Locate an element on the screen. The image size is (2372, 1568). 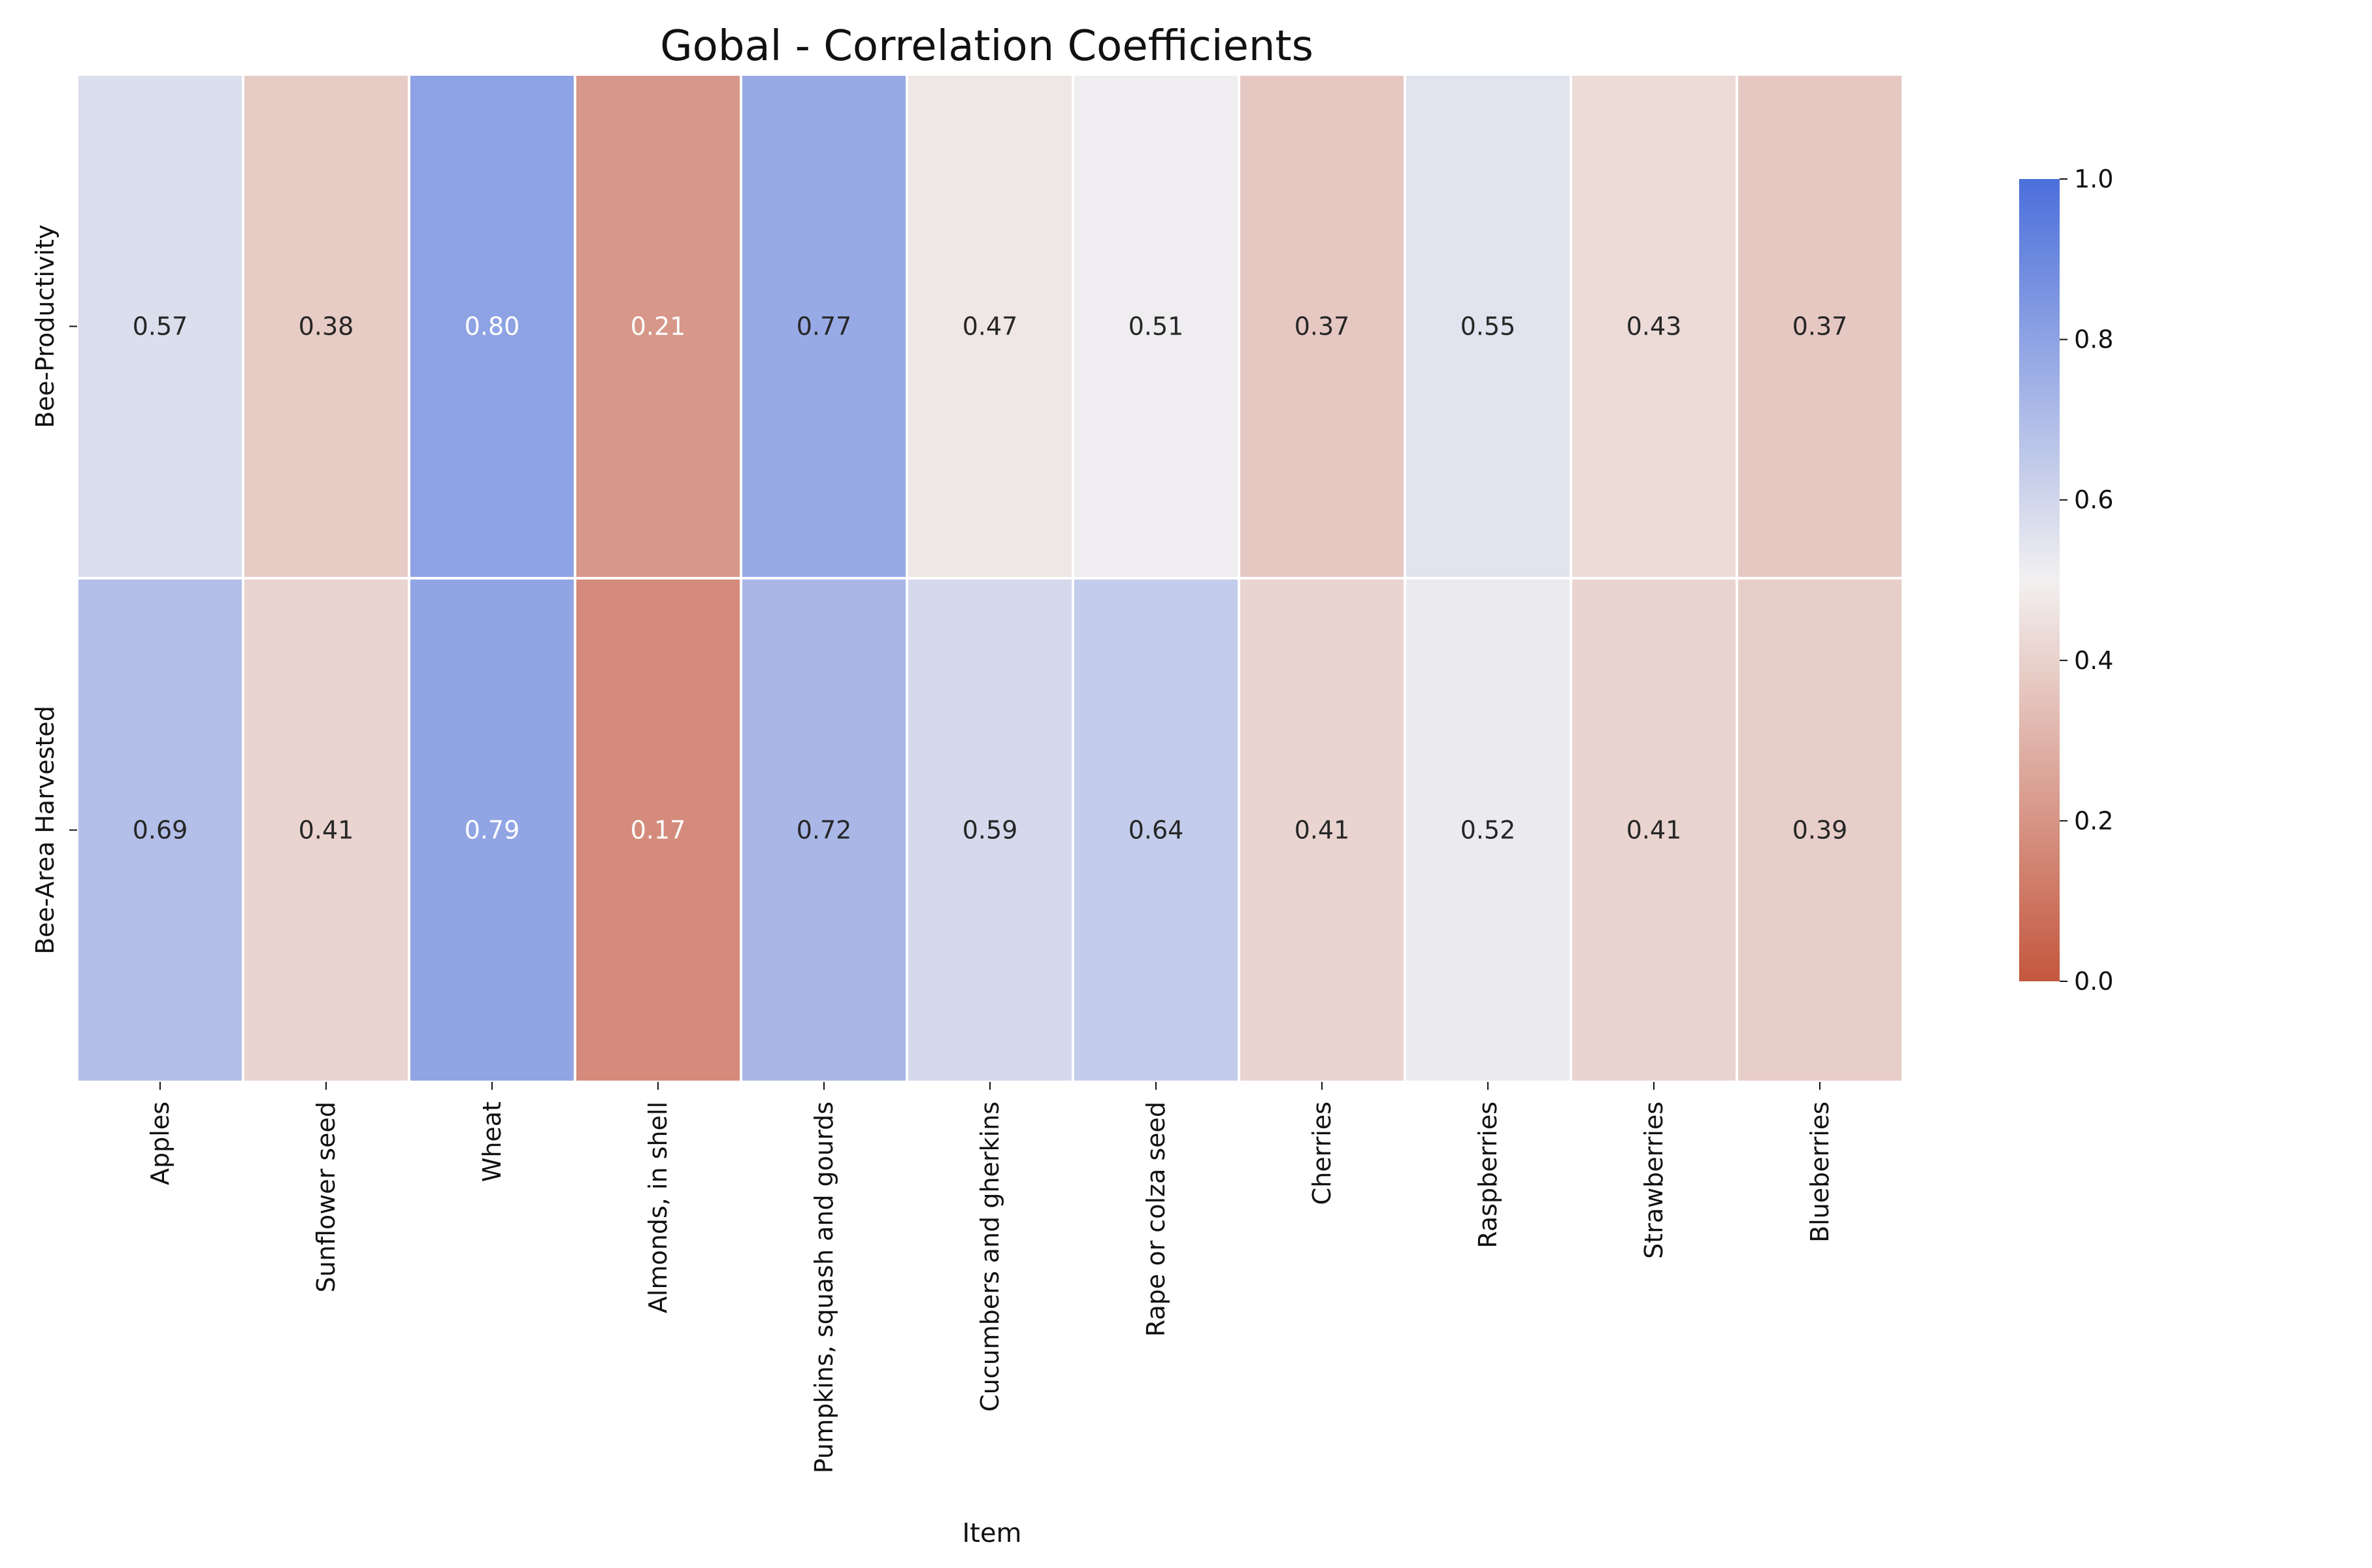
cell-value-label: 0.69 is located at coordinates (160, 830).